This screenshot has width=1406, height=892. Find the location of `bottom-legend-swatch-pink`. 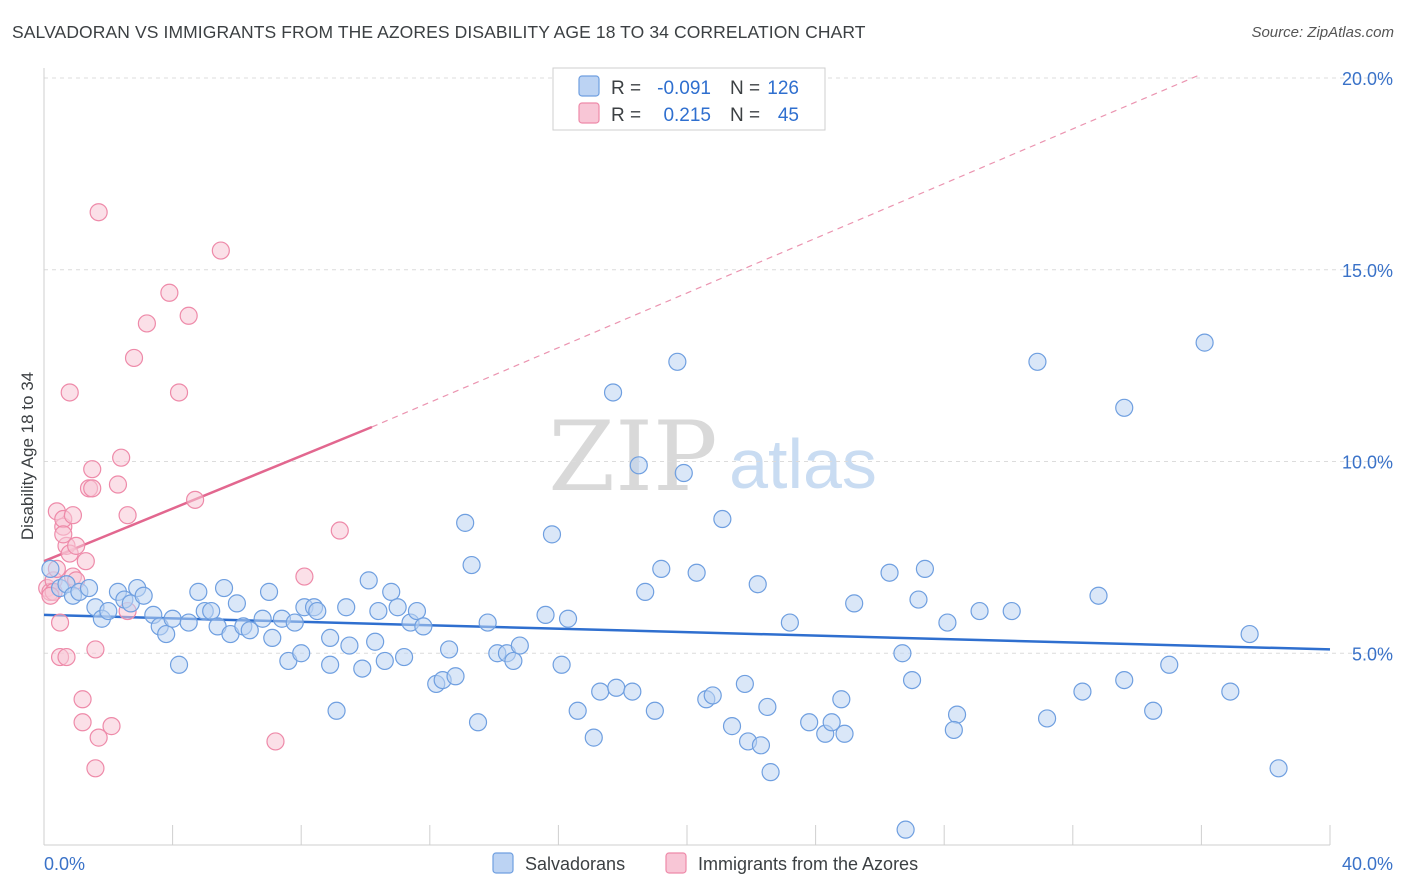

bottom-legend-swatch-pink is located at coordinates (676, 863).